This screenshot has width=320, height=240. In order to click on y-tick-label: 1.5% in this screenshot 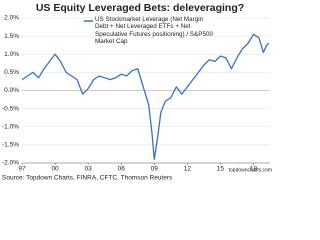, I will do `click(11, 36)`.